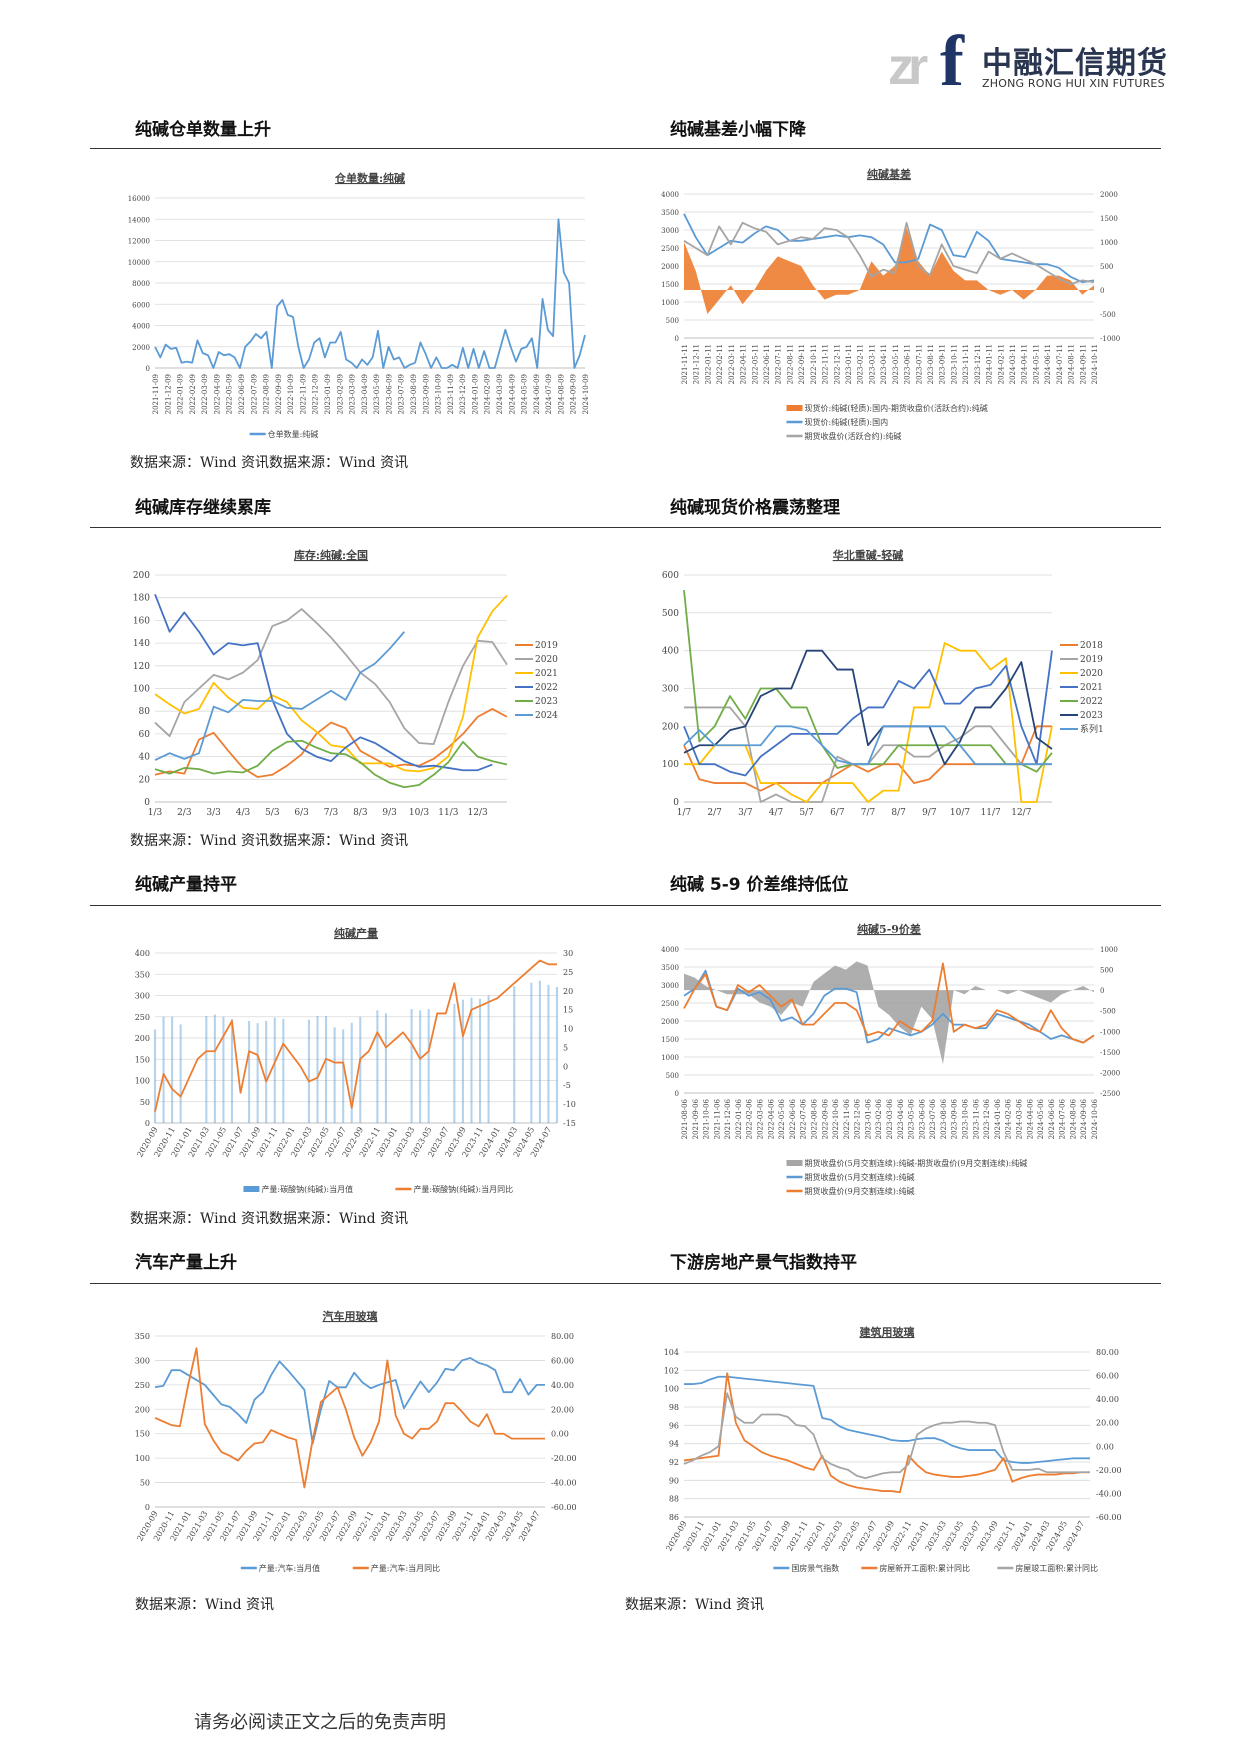  Describe the element at coordinates (1091, 660) in the screenshot. I see `legend-label: 2019` at that location.